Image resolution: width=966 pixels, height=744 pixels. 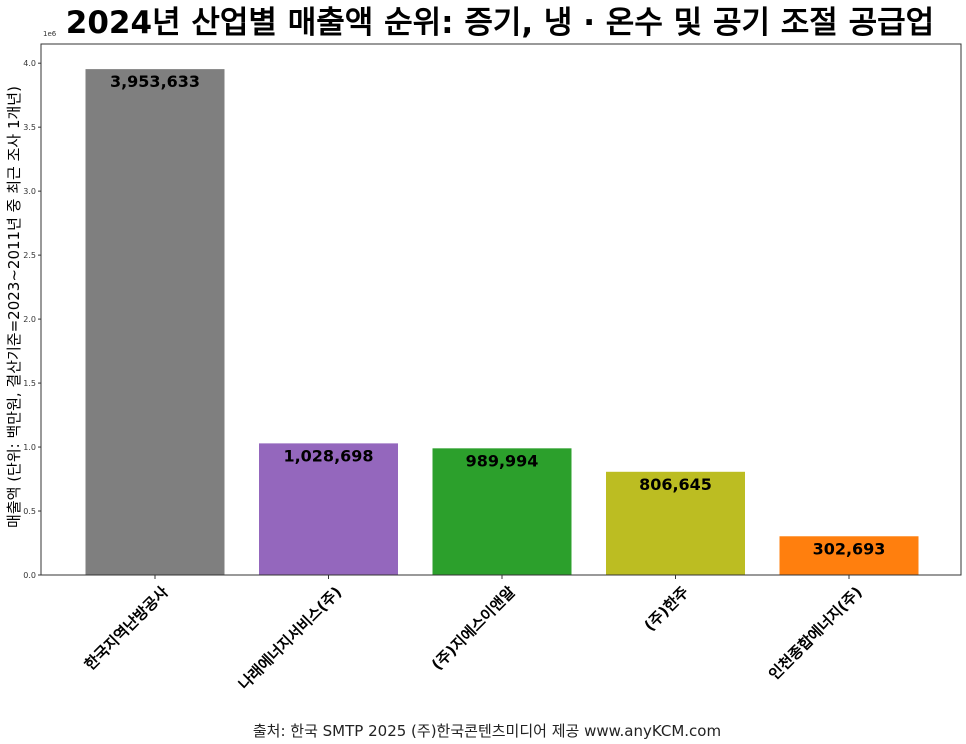 I want to click on y-tick-label: 1.0, so click(x=29, y=447).